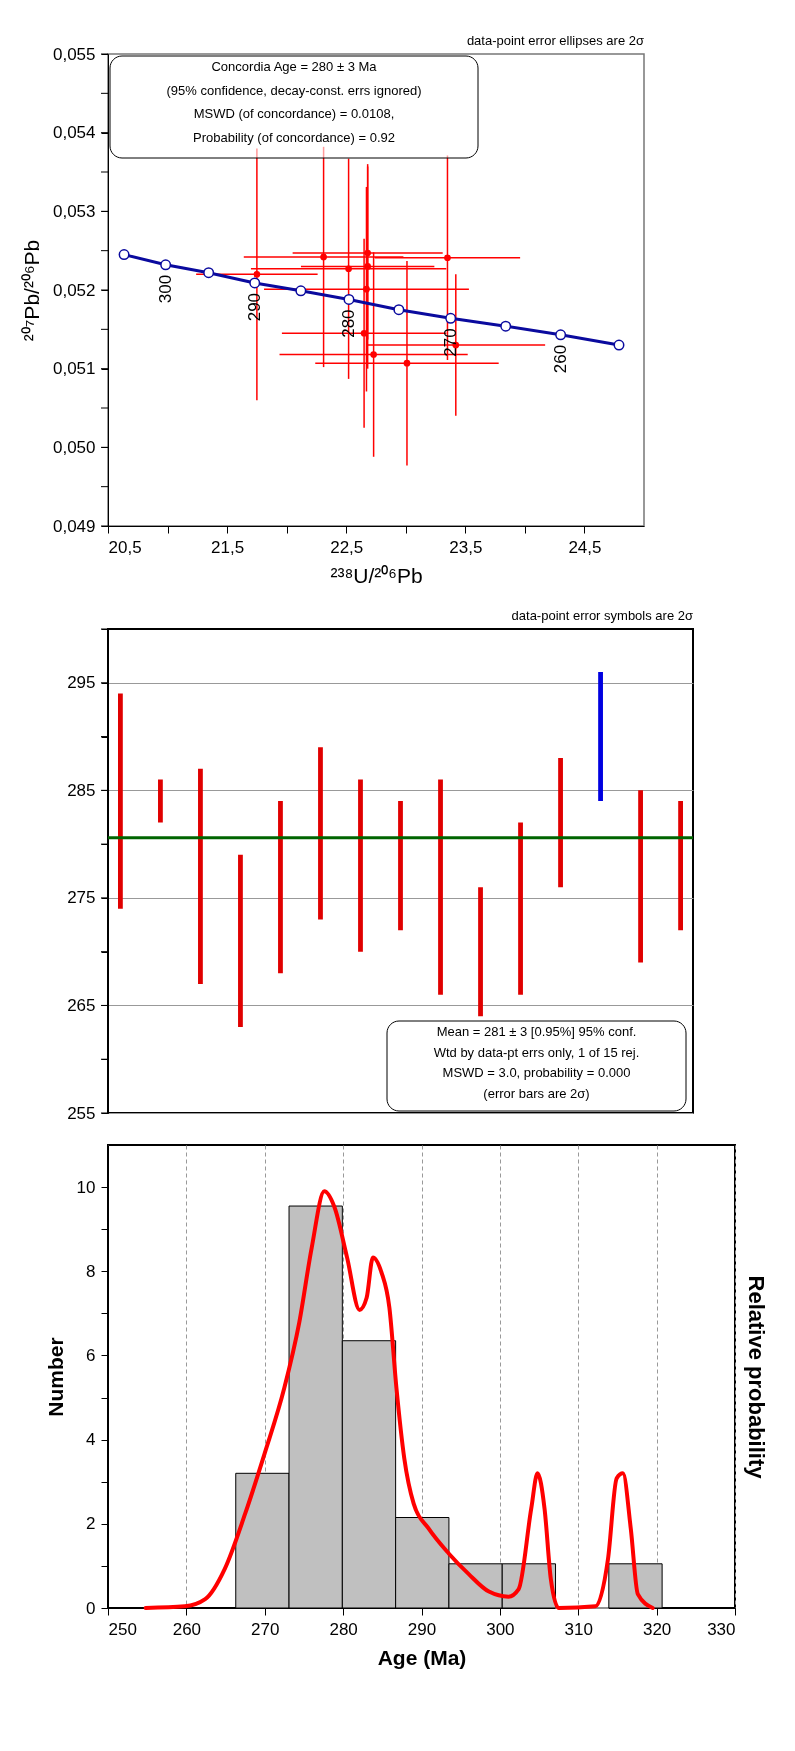 Image resolution: width=795 pixels, height=1751 pixels. Describe the element at coordinates (348, 323) in the screenshot. I see `annotation: 280` at that location.